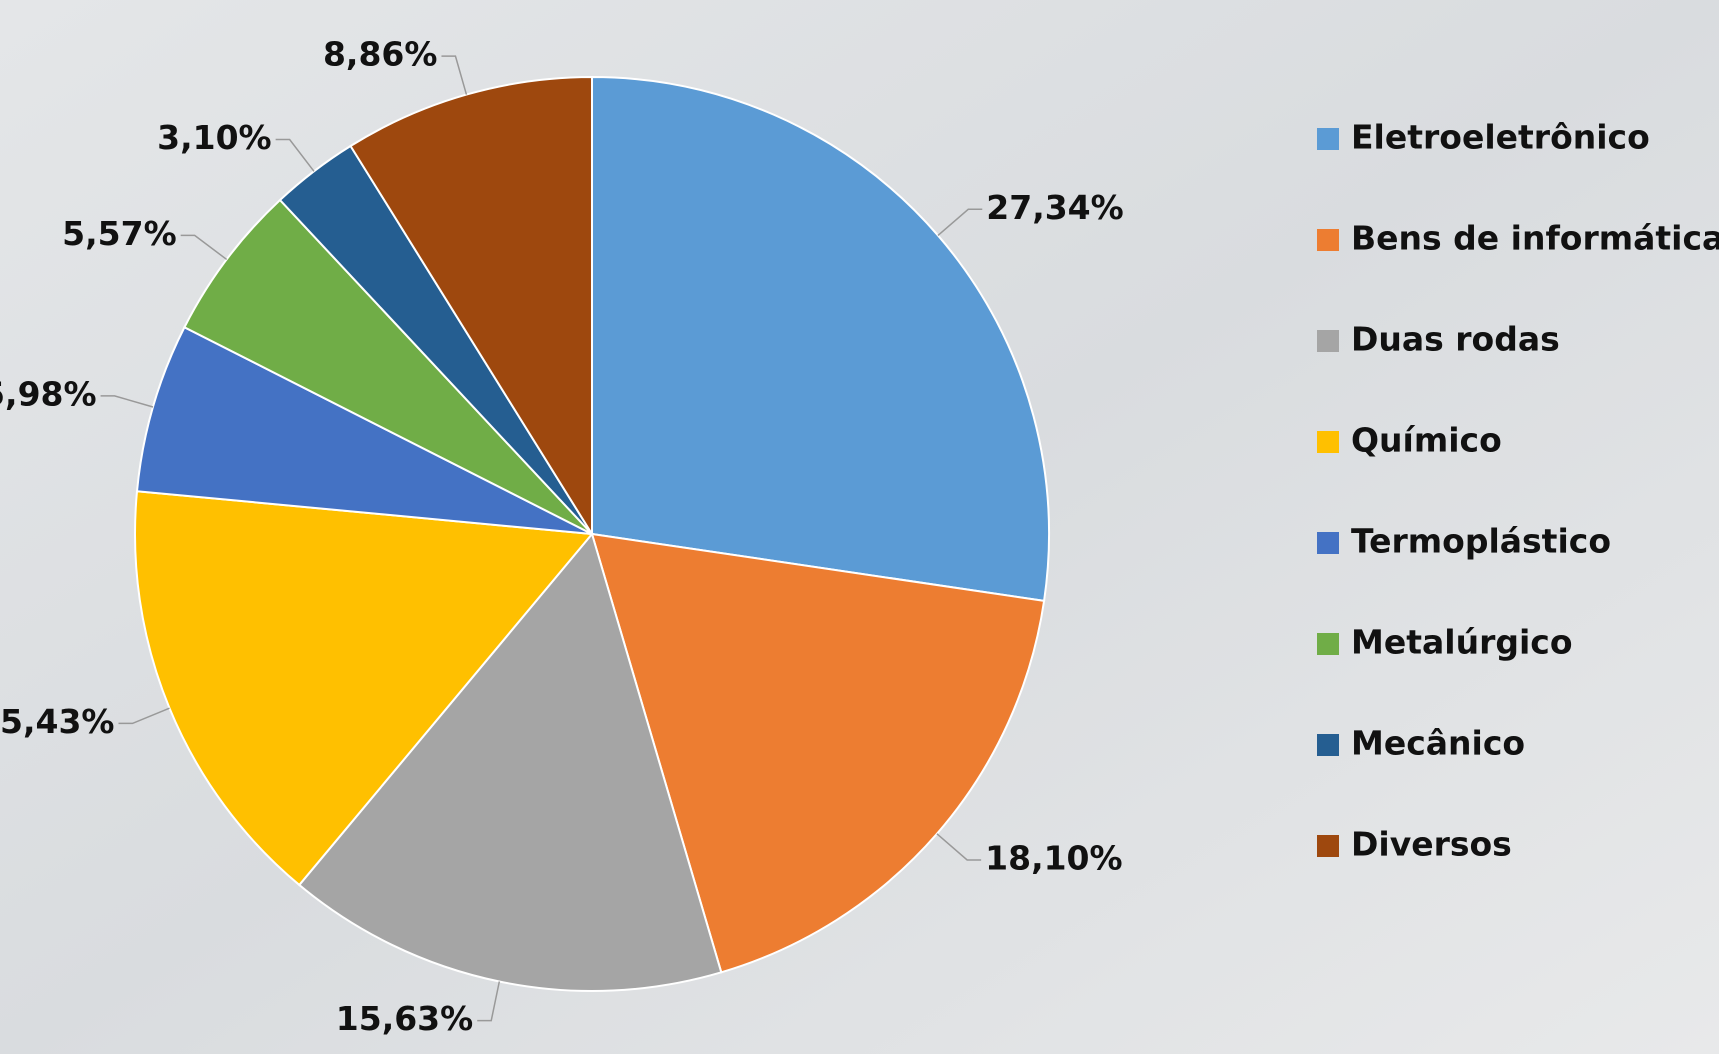  I want to click on data-label: 5,98%, so click(48, 393).